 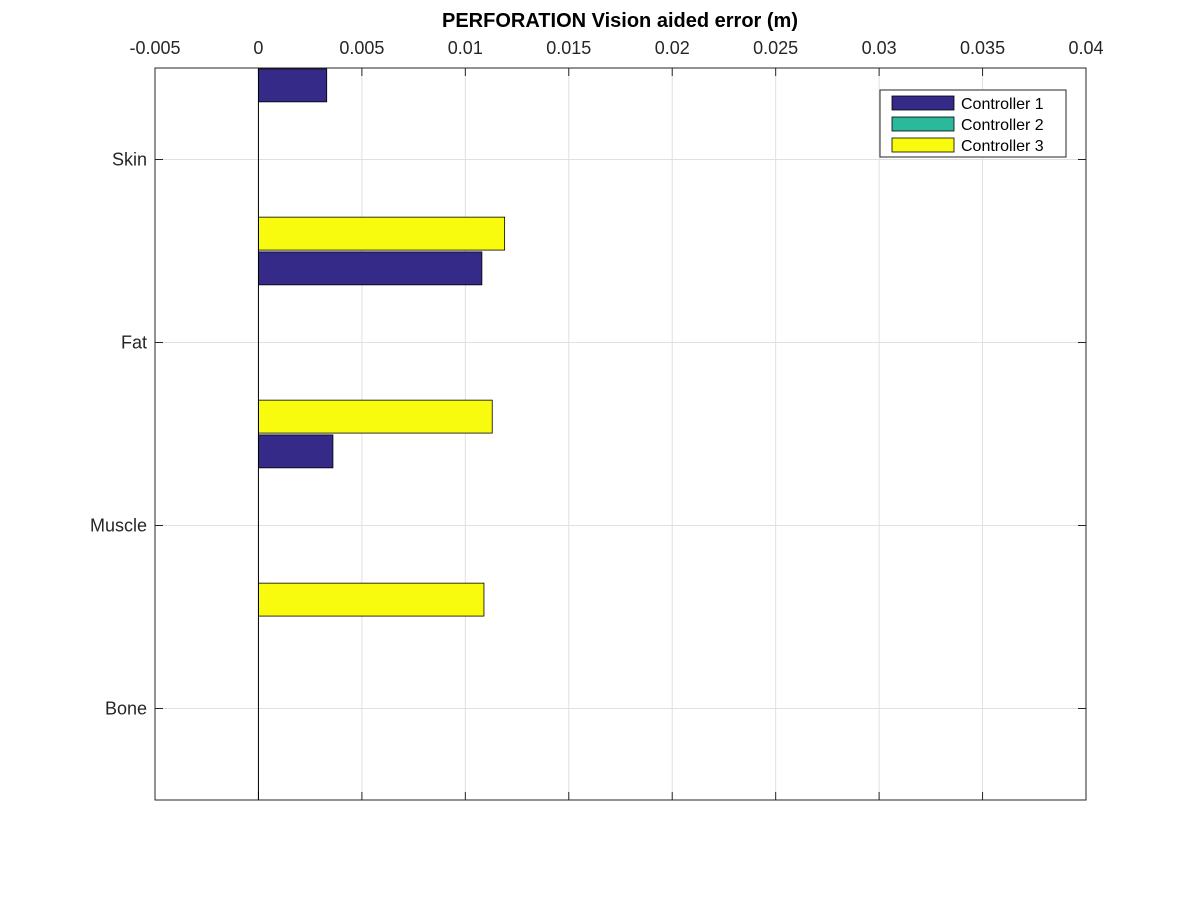 What do you see at coordinates (982, 48) in the screenshot?
I see `x-tick-label: 0.035` at bounding box center [982, 48].